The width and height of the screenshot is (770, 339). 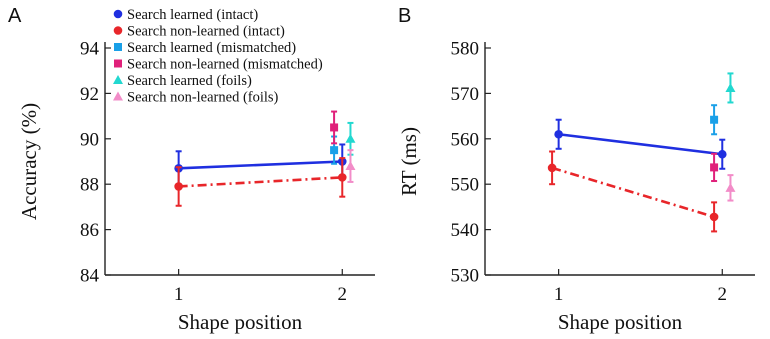 What do you see at coordinates (225, 65) in the screenshot?
I see `legend-label: Search non-learned (mismatched)` at bounding box center [225, 65].